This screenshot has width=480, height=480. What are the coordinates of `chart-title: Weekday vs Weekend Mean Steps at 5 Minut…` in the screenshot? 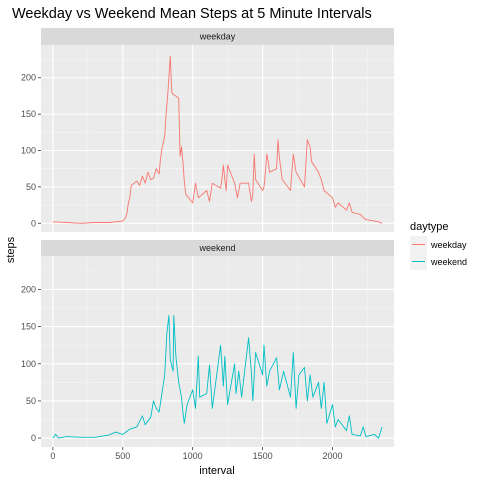 It's located at (192, 14).